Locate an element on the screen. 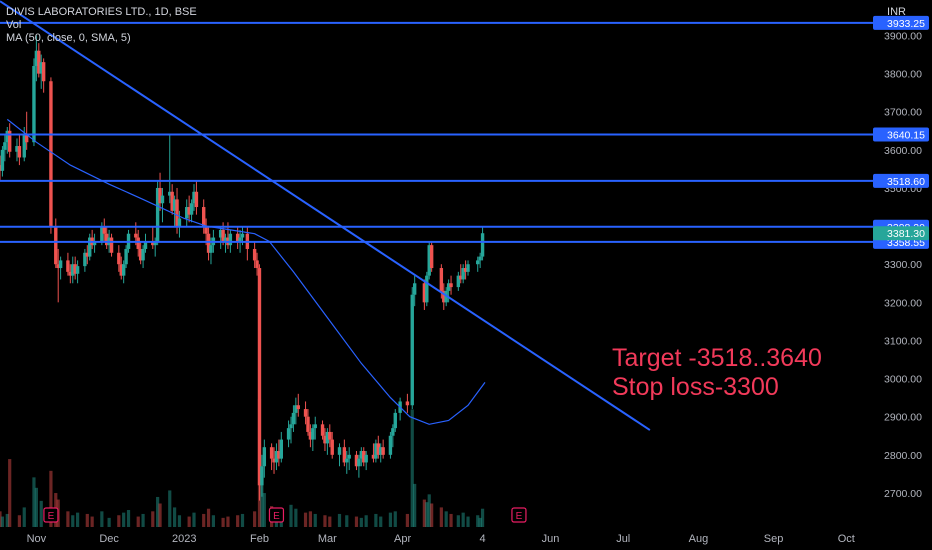  volume-legend: Vol is located at coordinates (14, 25).